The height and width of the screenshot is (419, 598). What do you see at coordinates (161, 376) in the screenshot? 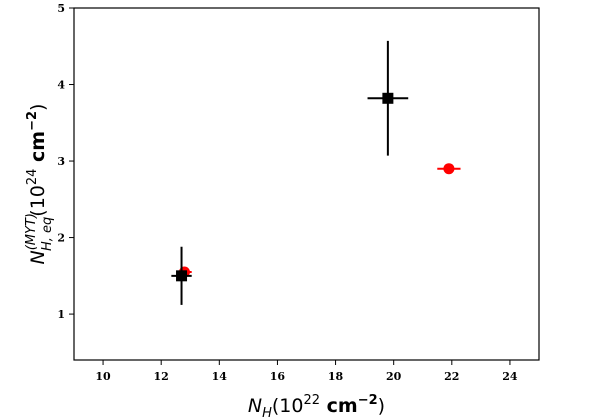
I see `x-tick-label: 12` at bounding box center [161, 376].